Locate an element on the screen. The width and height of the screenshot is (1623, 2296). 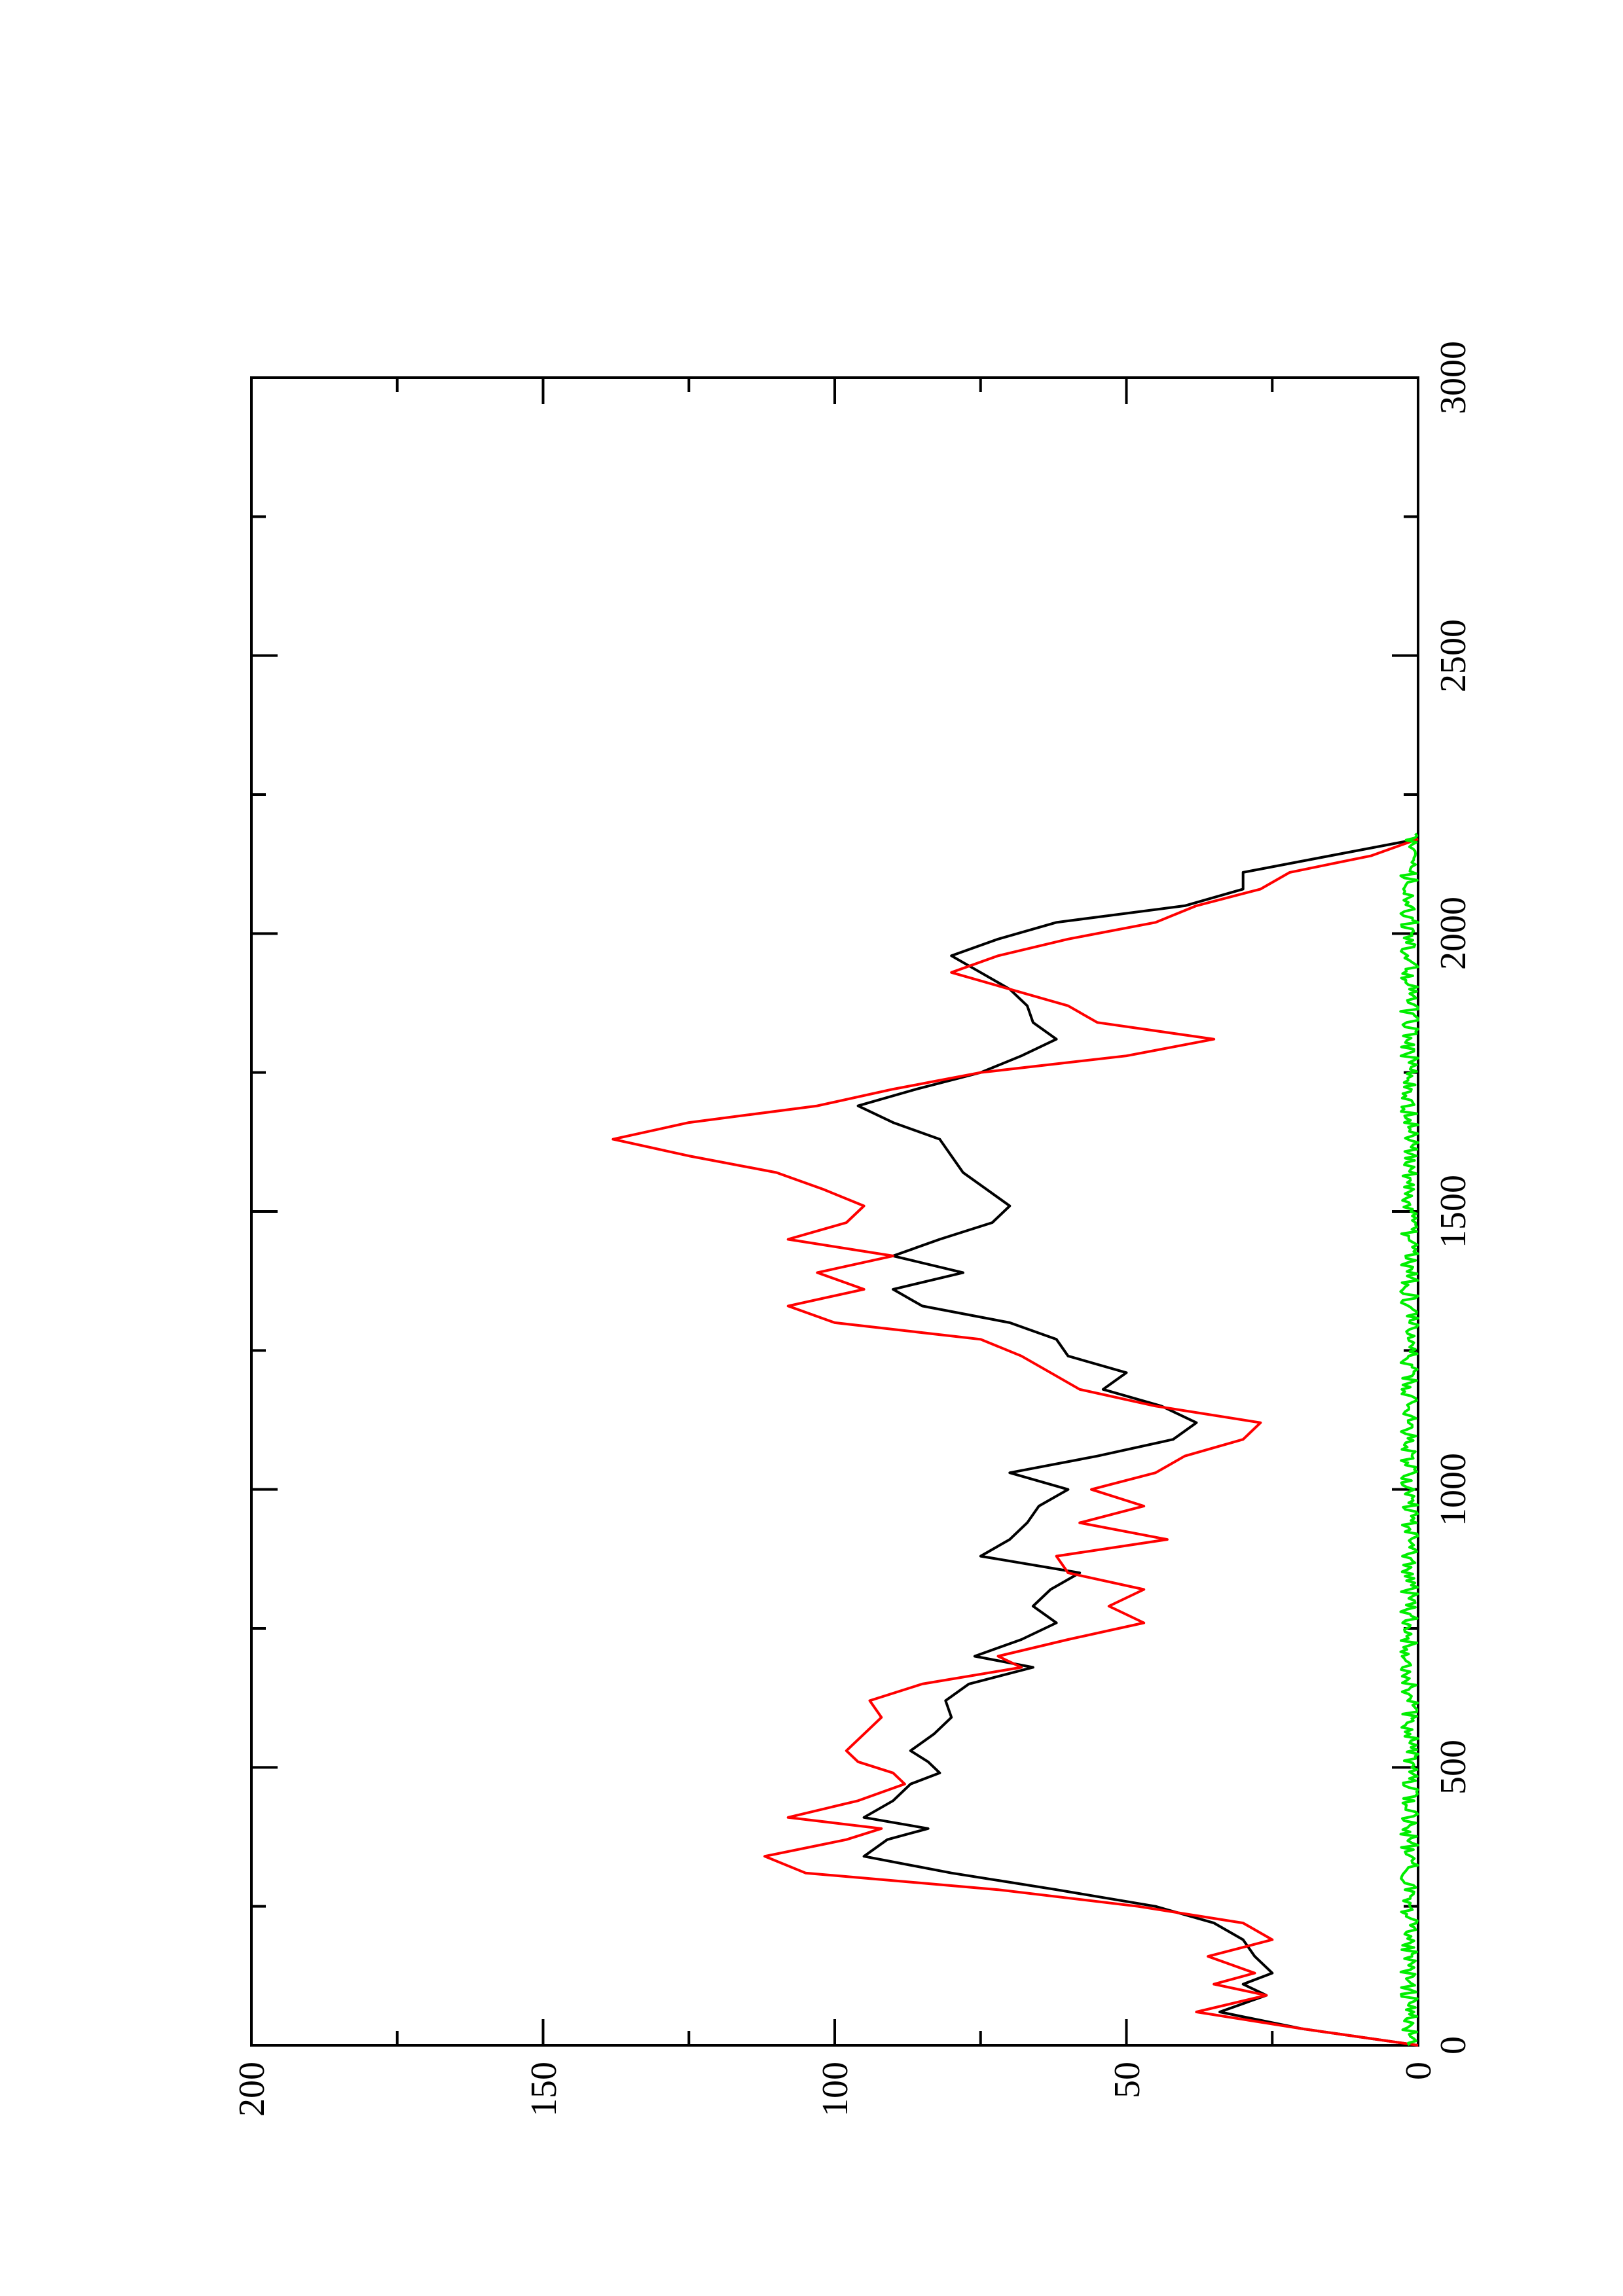
x-tick-label: 0 is located at coordinates (1453, 2045).